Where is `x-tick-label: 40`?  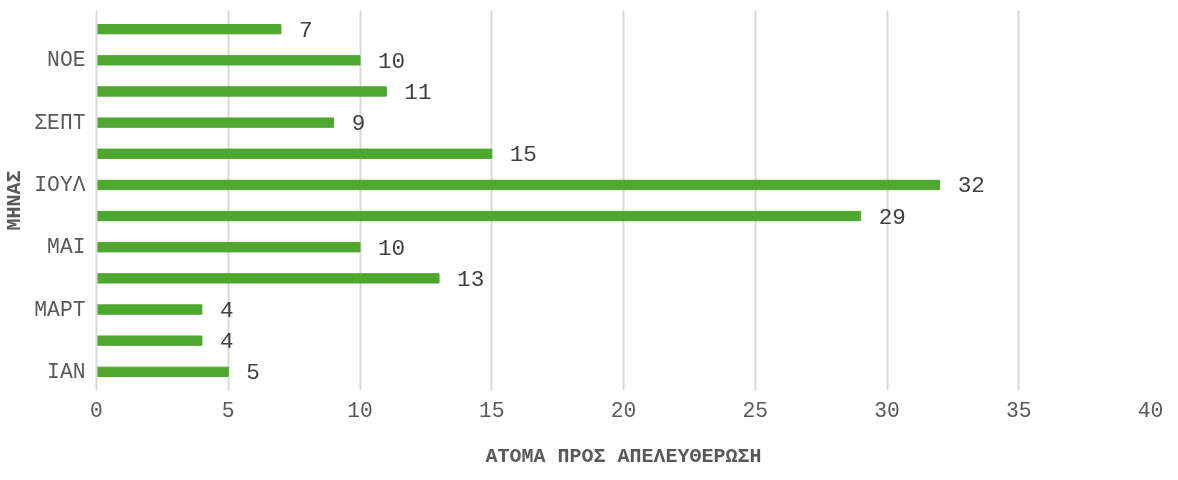
x-tick-label: 40 is located at coordinates (1150, 410).